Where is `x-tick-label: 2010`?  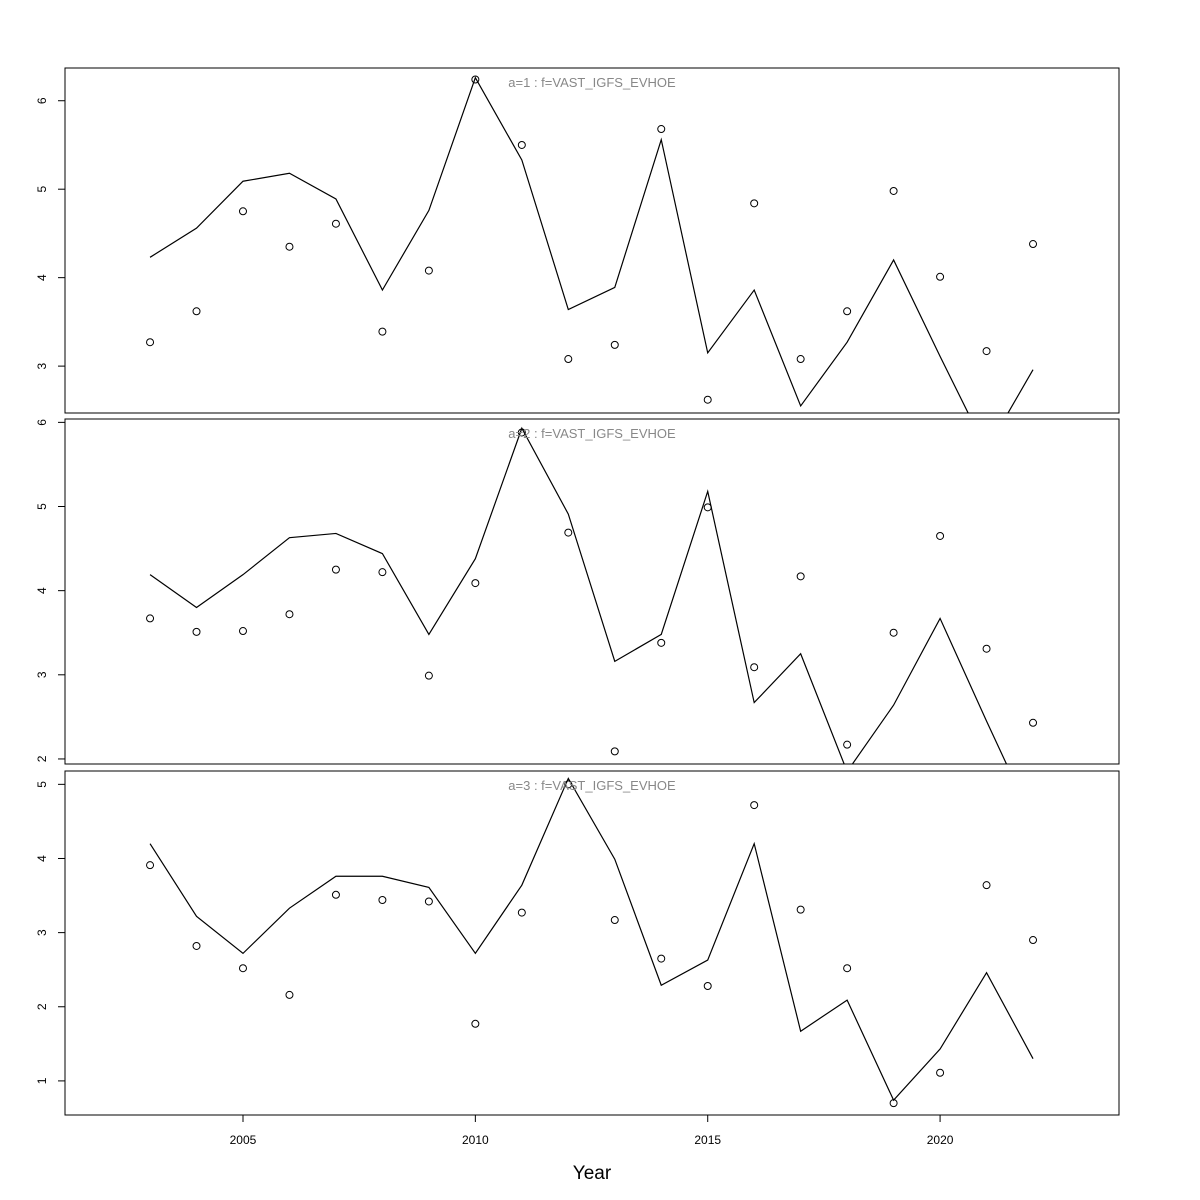 x-tick-label: 2010 is located at coordinates (475, 1140).